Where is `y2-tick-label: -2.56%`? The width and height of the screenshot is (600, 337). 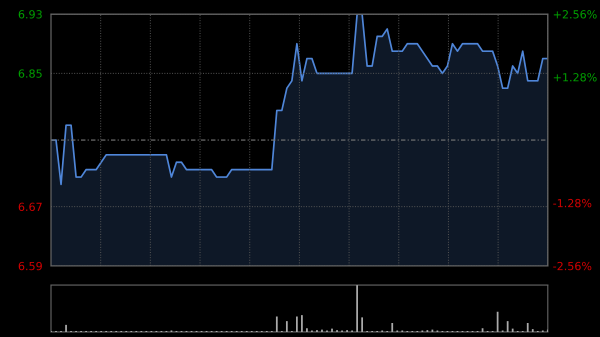 y2-tick-label: -2.56% is located at coordinates (572, 266).